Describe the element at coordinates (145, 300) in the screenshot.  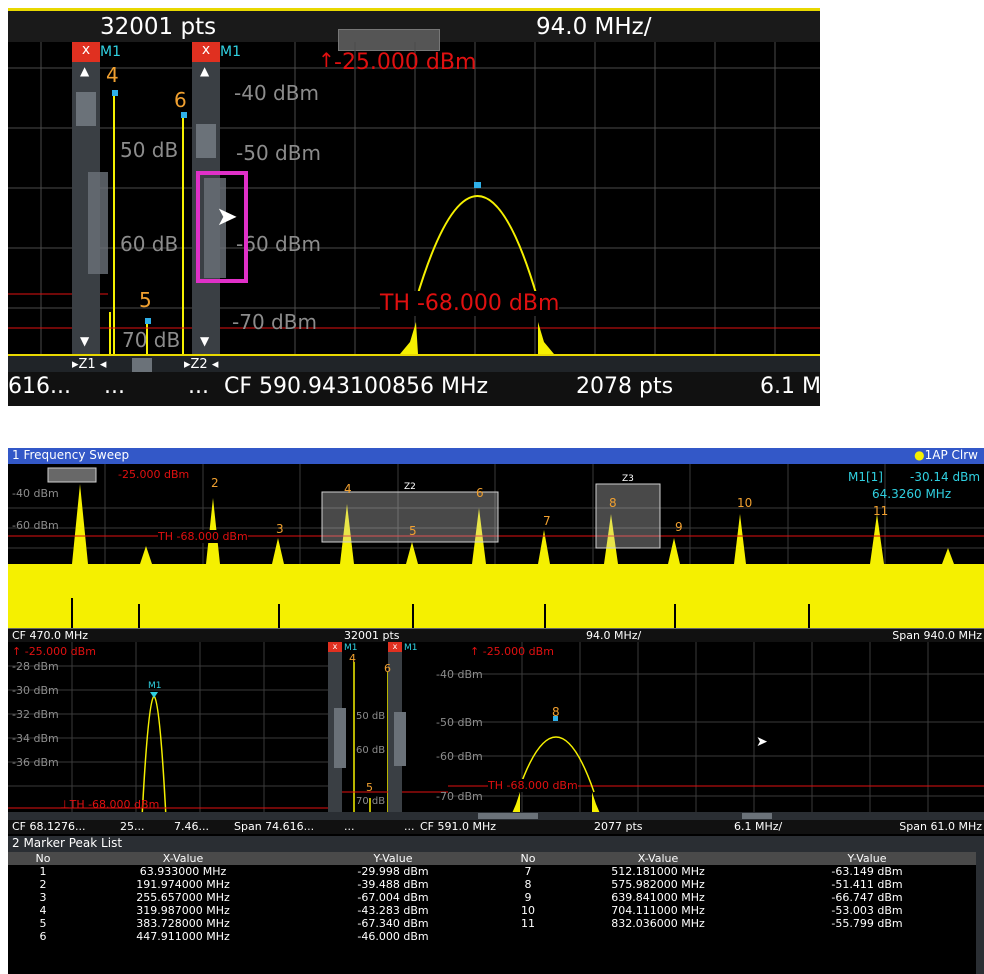
I see `marker-5: 5` at that location.